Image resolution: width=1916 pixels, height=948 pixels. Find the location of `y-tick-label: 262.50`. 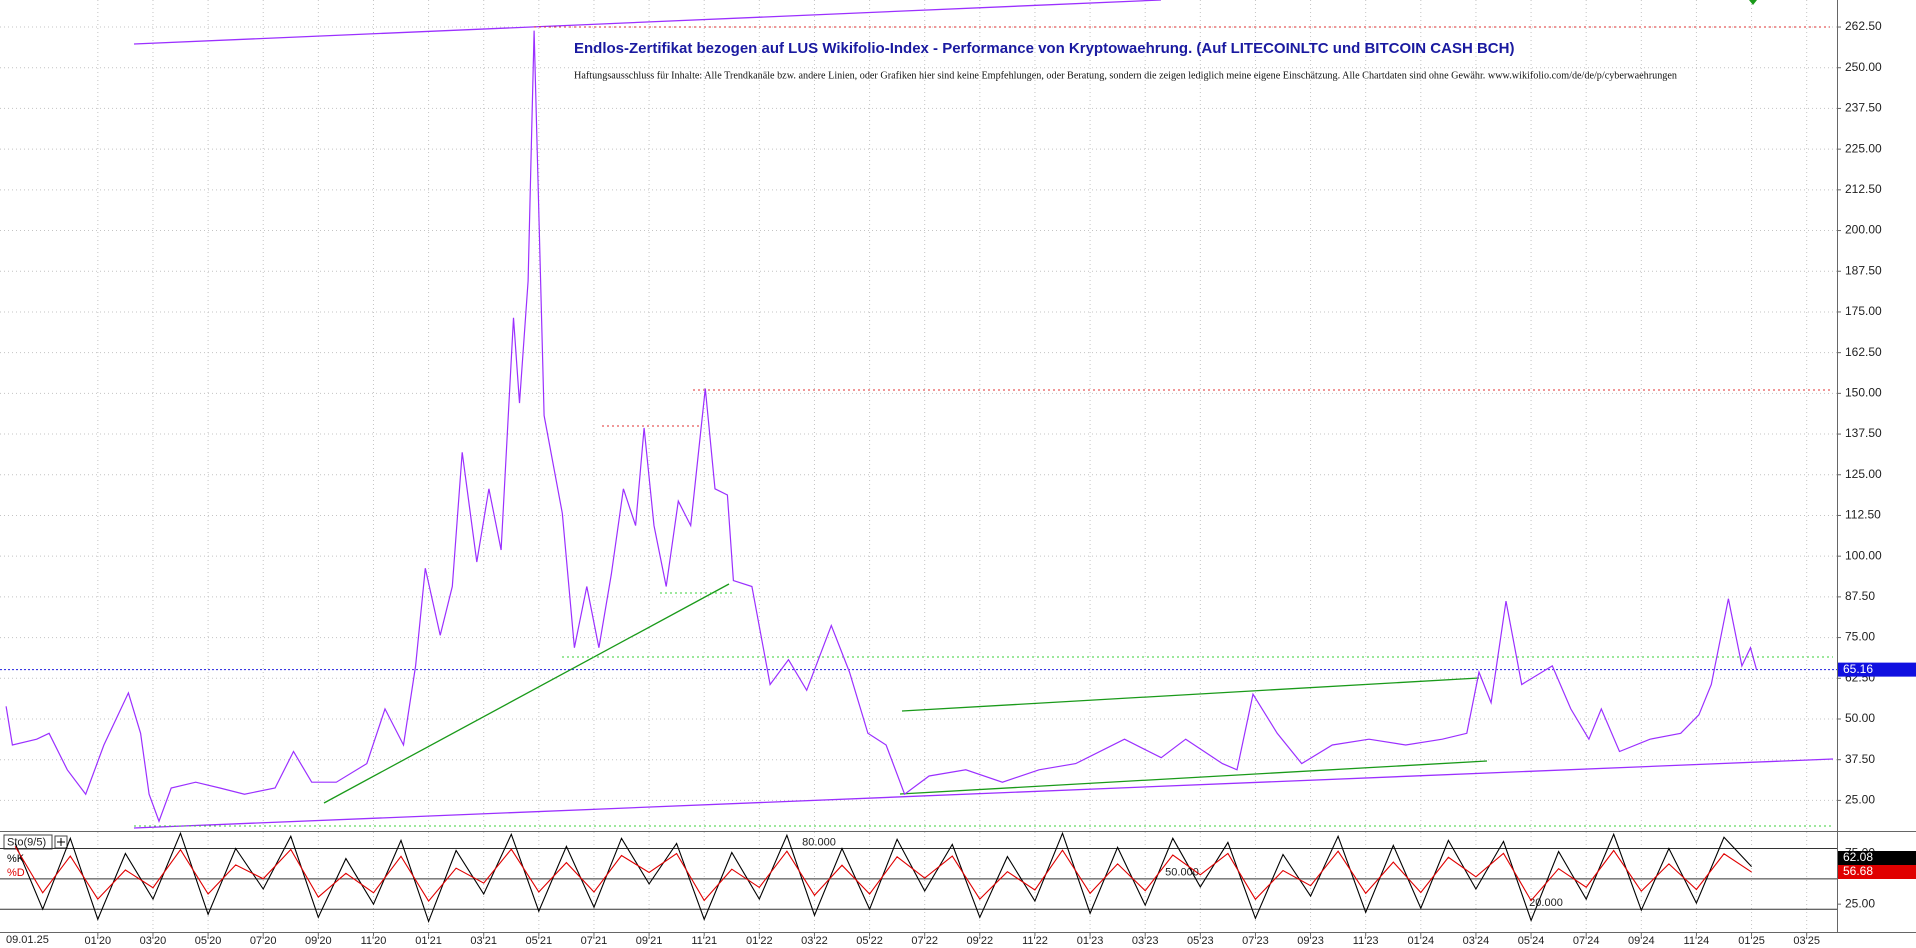

y-tick-label: 262.50 is located at coordinates (1863, 26).